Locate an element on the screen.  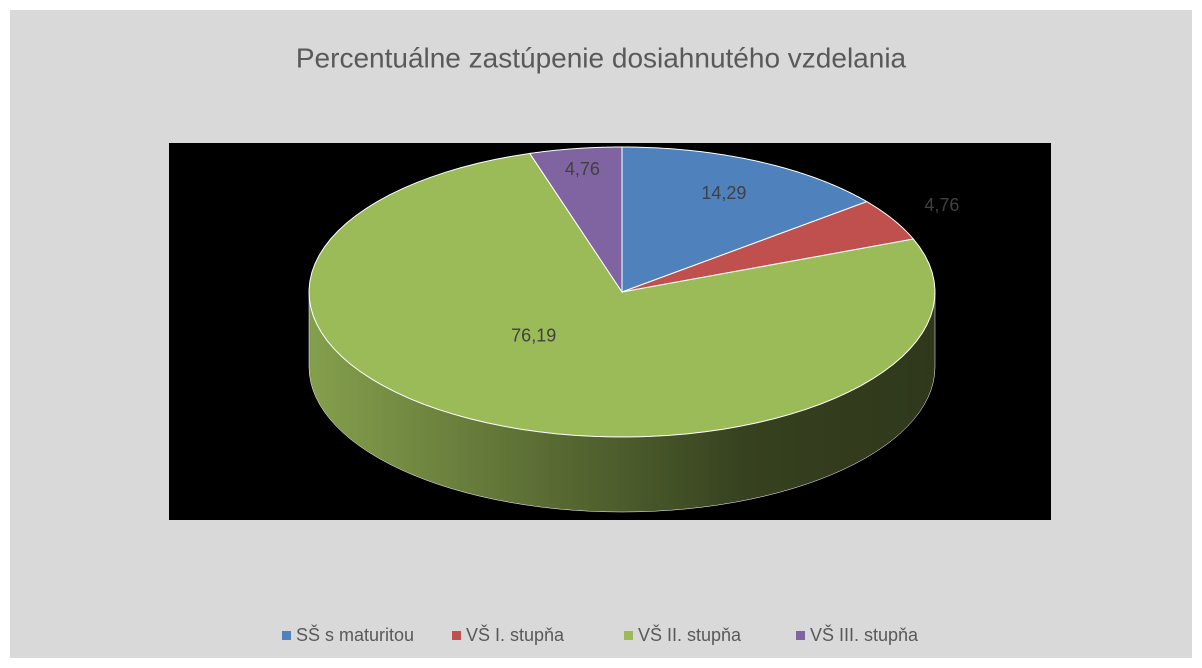
legend-label: VŠ III. stupňa is located at coordinates (864, 634).